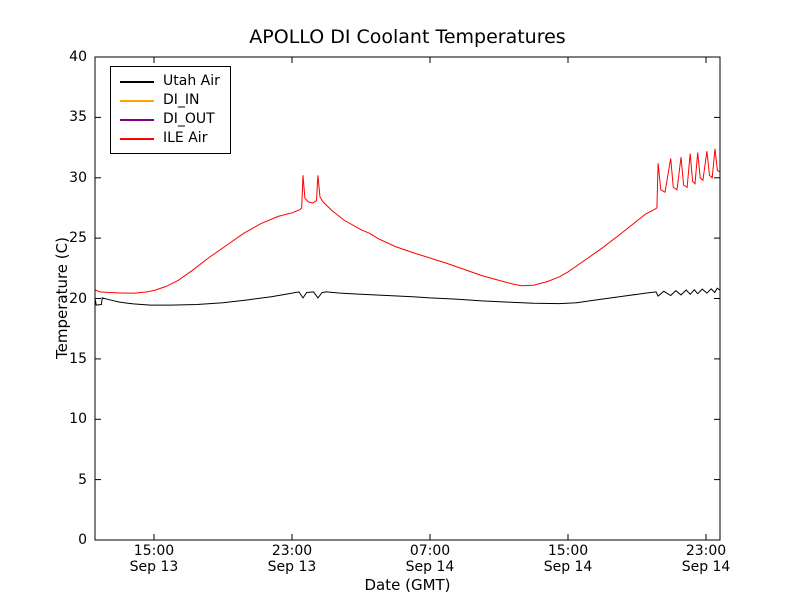 This screenshot has height=600, width=800. I want to click on legend-item-di-out: DI_OUT, so click(170, 119).